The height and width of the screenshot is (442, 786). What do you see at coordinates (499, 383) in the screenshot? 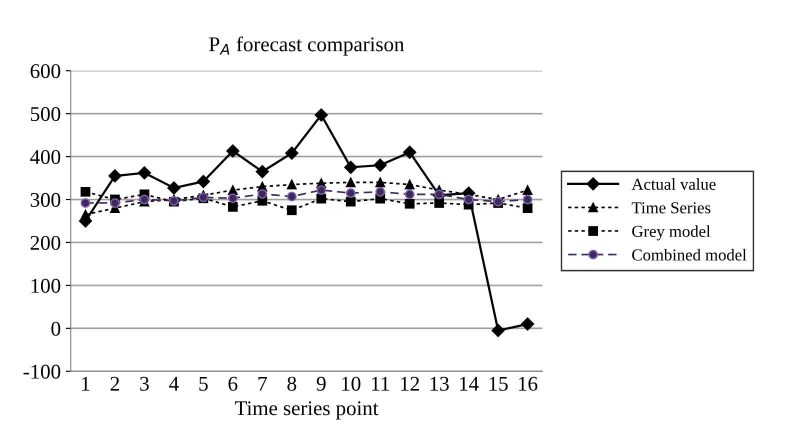
I see `x-tick-label: 15` at bounding box center [499, 383].